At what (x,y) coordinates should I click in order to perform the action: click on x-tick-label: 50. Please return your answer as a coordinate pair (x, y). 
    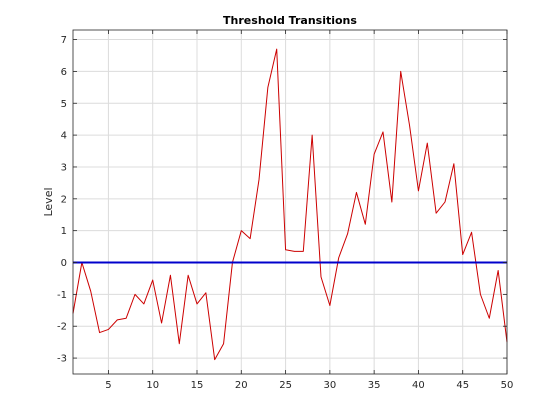
    Looking at the image, I should click on (507, 385).